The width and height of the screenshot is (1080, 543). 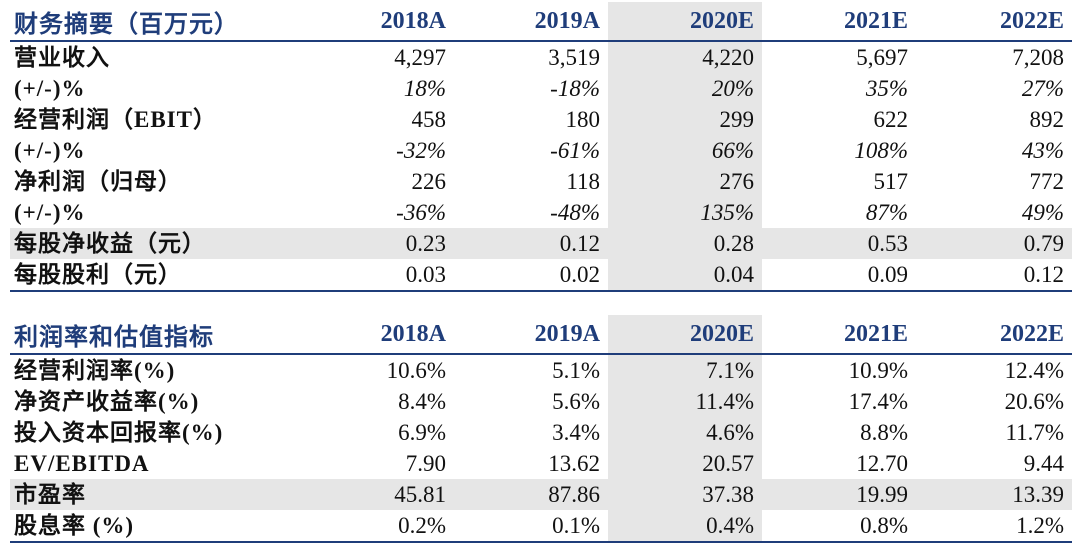 What do you see at coordinates (575, 88) in the screenshot?
I see `cell-value: -18%` at bounding box center [575, 88].